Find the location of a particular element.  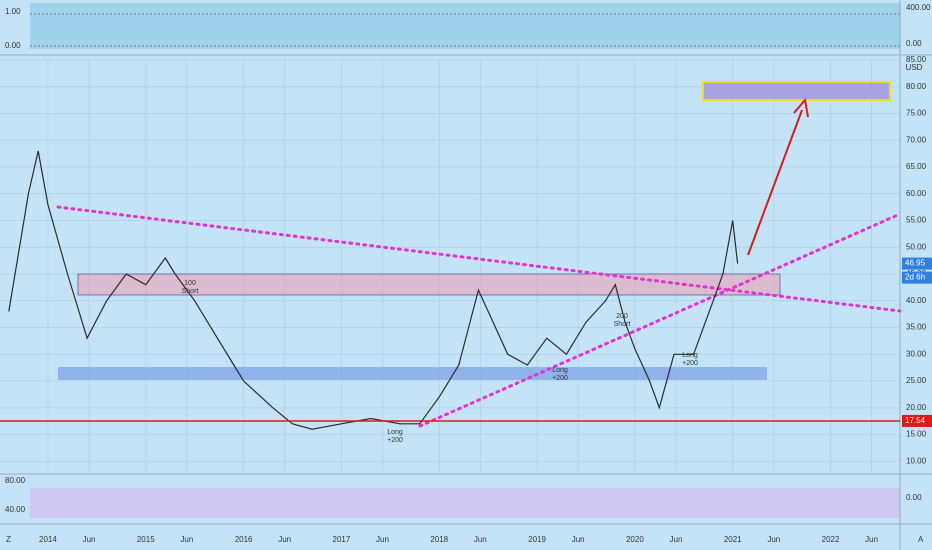

x-tick-label: 2019 is located at coordinates (537, 539).